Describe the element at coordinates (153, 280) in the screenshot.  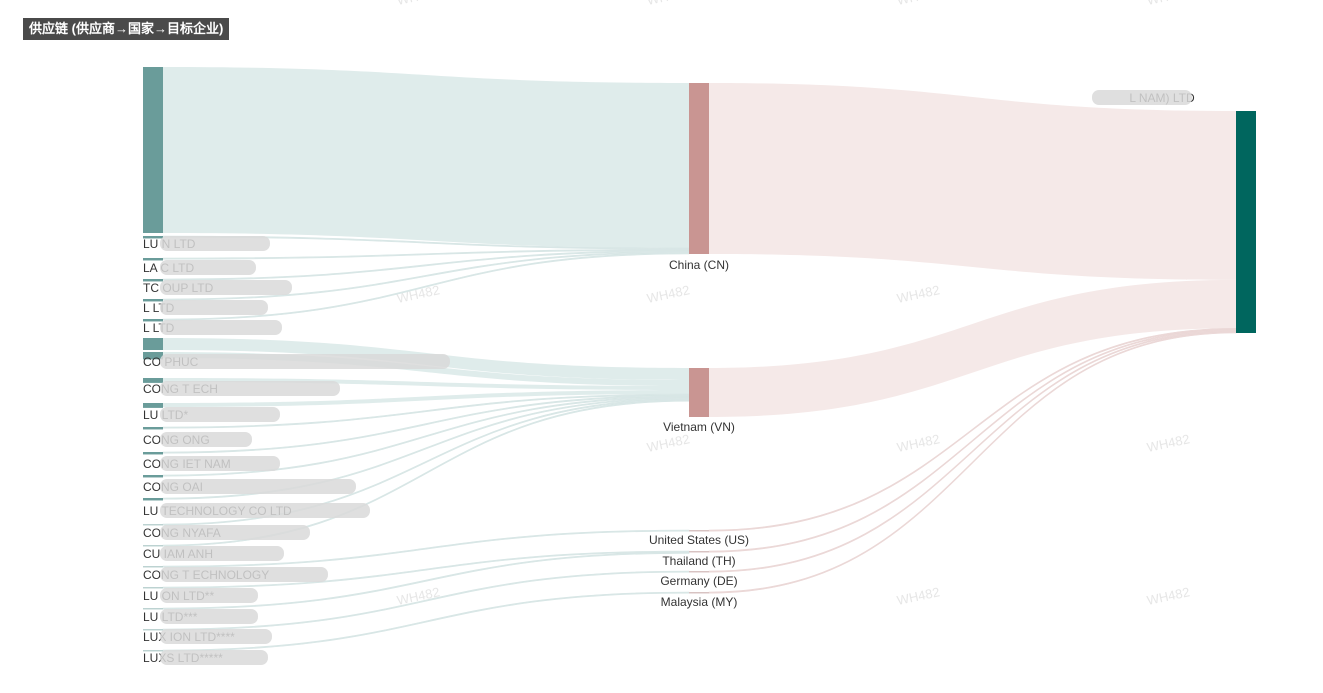
I see `sankey-node-s4` at that location.